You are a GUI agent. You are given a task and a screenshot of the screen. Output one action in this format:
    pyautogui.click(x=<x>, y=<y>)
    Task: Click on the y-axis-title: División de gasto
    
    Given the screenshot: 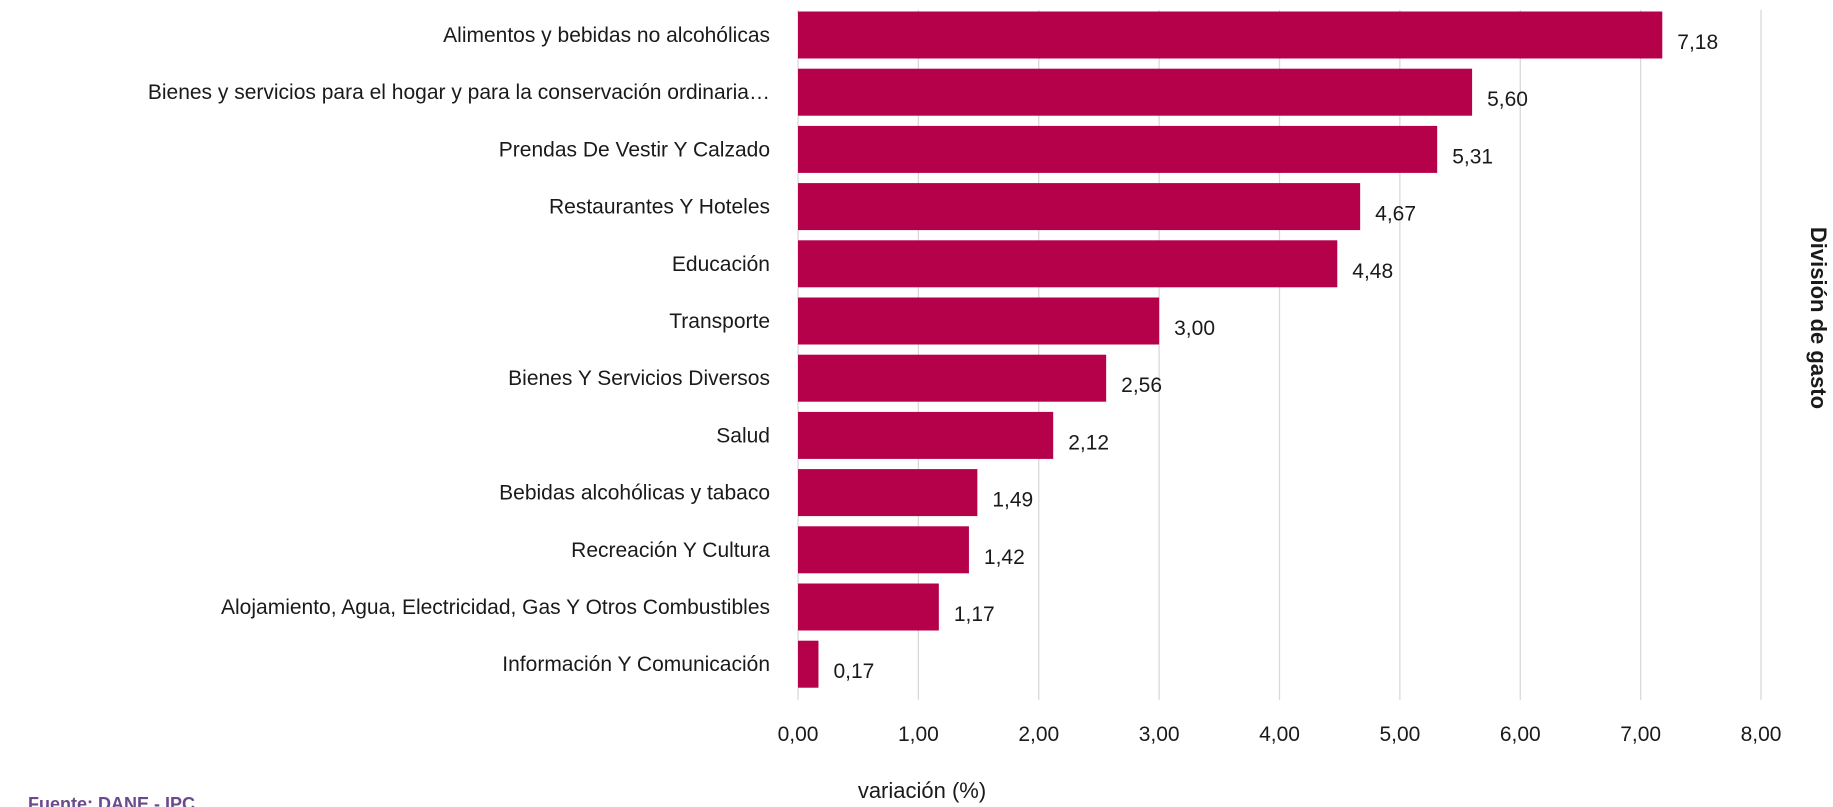 What is the action you would take?
    pyautogui.click(x=1818, y=318)
    